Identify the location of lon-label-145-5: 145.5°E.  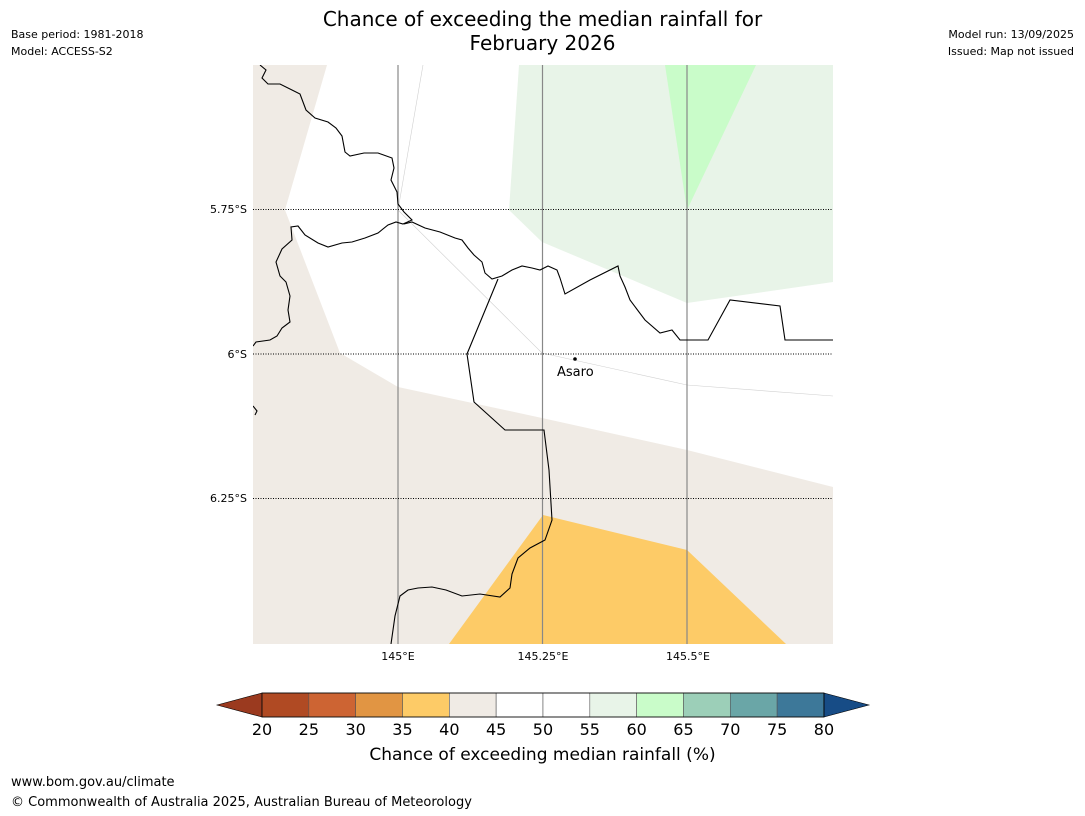
(688, 656).